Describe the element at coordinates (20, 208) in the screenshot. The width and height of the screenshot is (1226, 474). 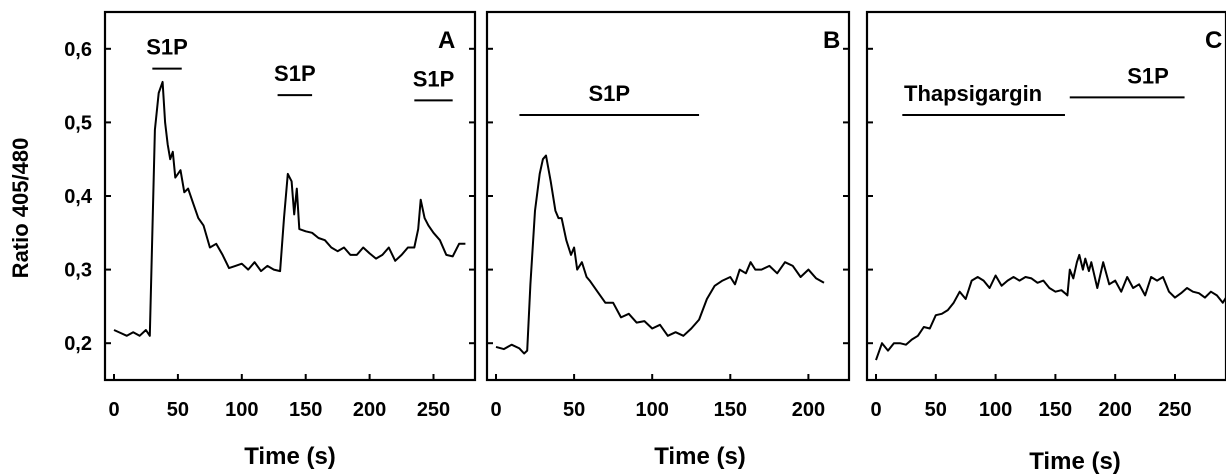
I see `y-axis-label: Ratio 405/480` at that location.